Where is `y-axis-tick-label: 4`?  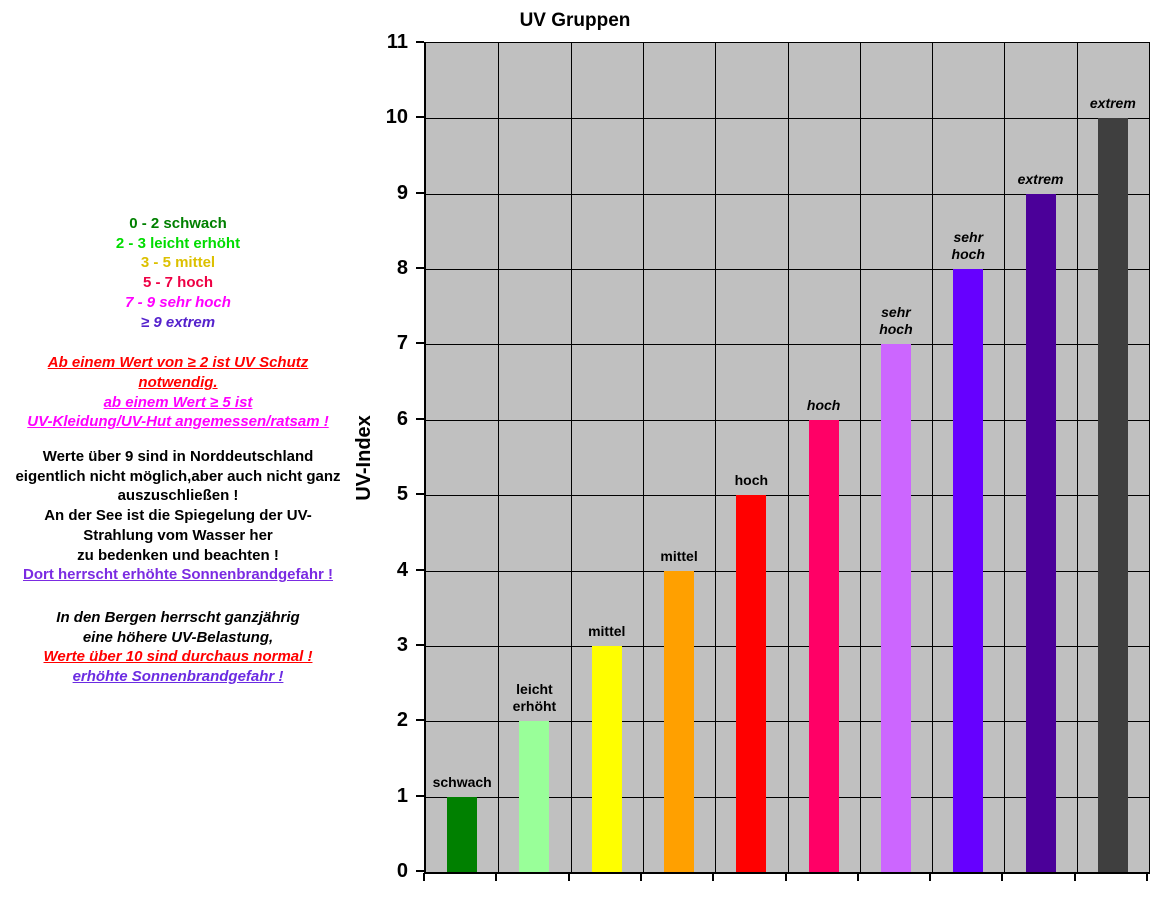 y-axis-tick-label: 4 is located at coordinates (402, 569).